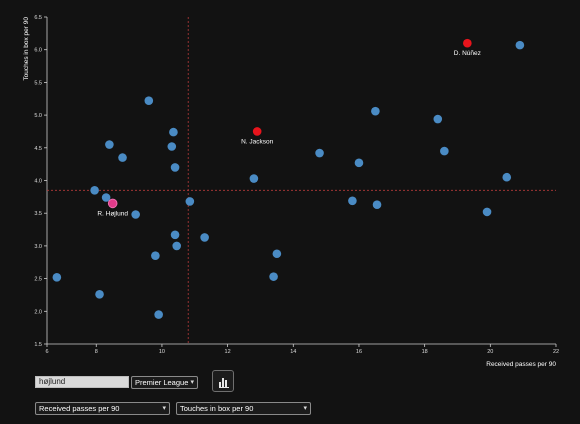  Describe the element at coordinates (257, 131) in the screenshot. I see `player-point-n-jackson` at that location.